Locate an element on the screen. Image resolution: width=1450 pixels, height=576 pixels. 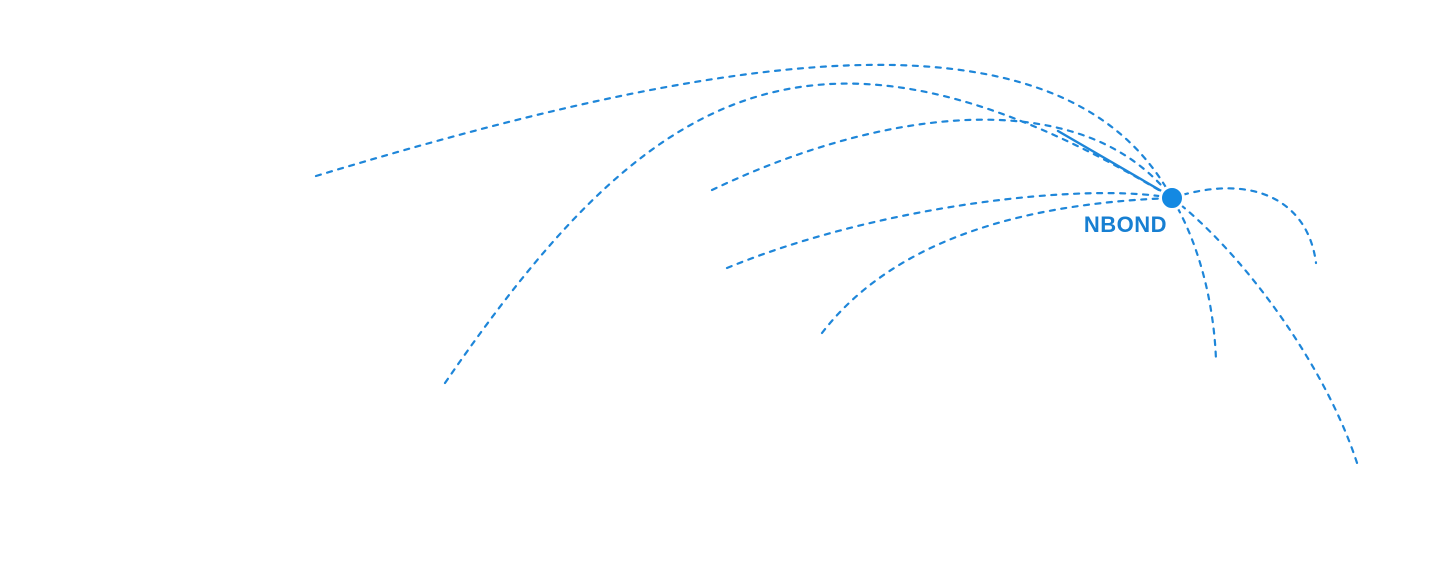
edge-far-left is located at coordinates (744, 131).